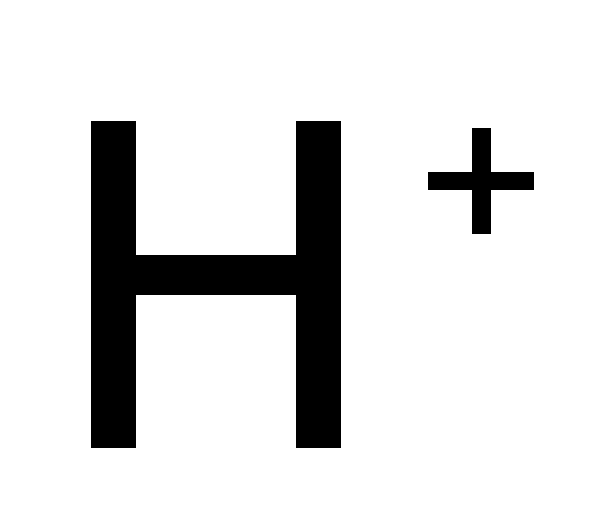 The width and height of the screenshot is (608, 512). I want to click on h-right-stem, so click(318, 284).